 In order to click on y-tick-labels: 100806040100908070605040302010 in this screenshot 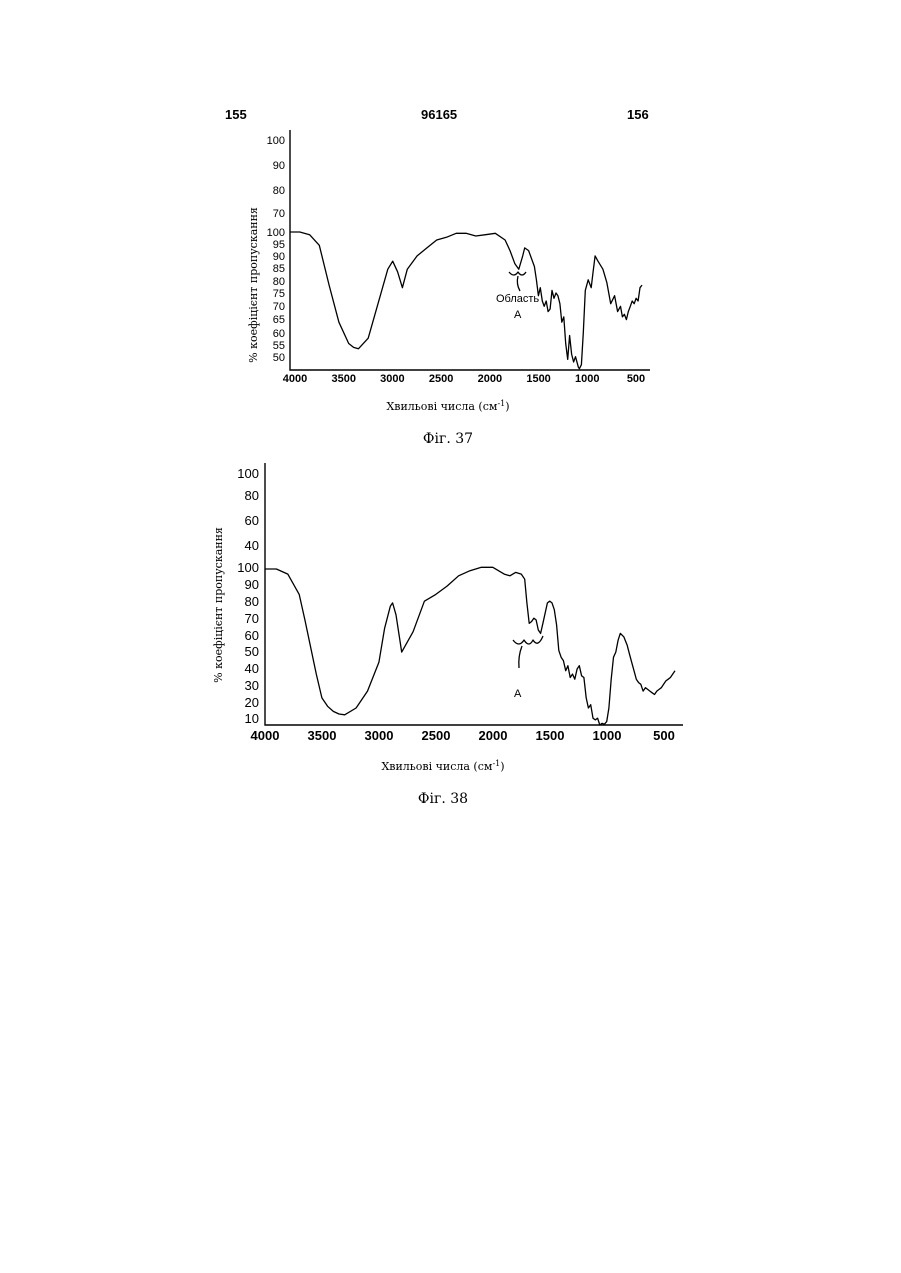, I will do `click(248, 596)`.